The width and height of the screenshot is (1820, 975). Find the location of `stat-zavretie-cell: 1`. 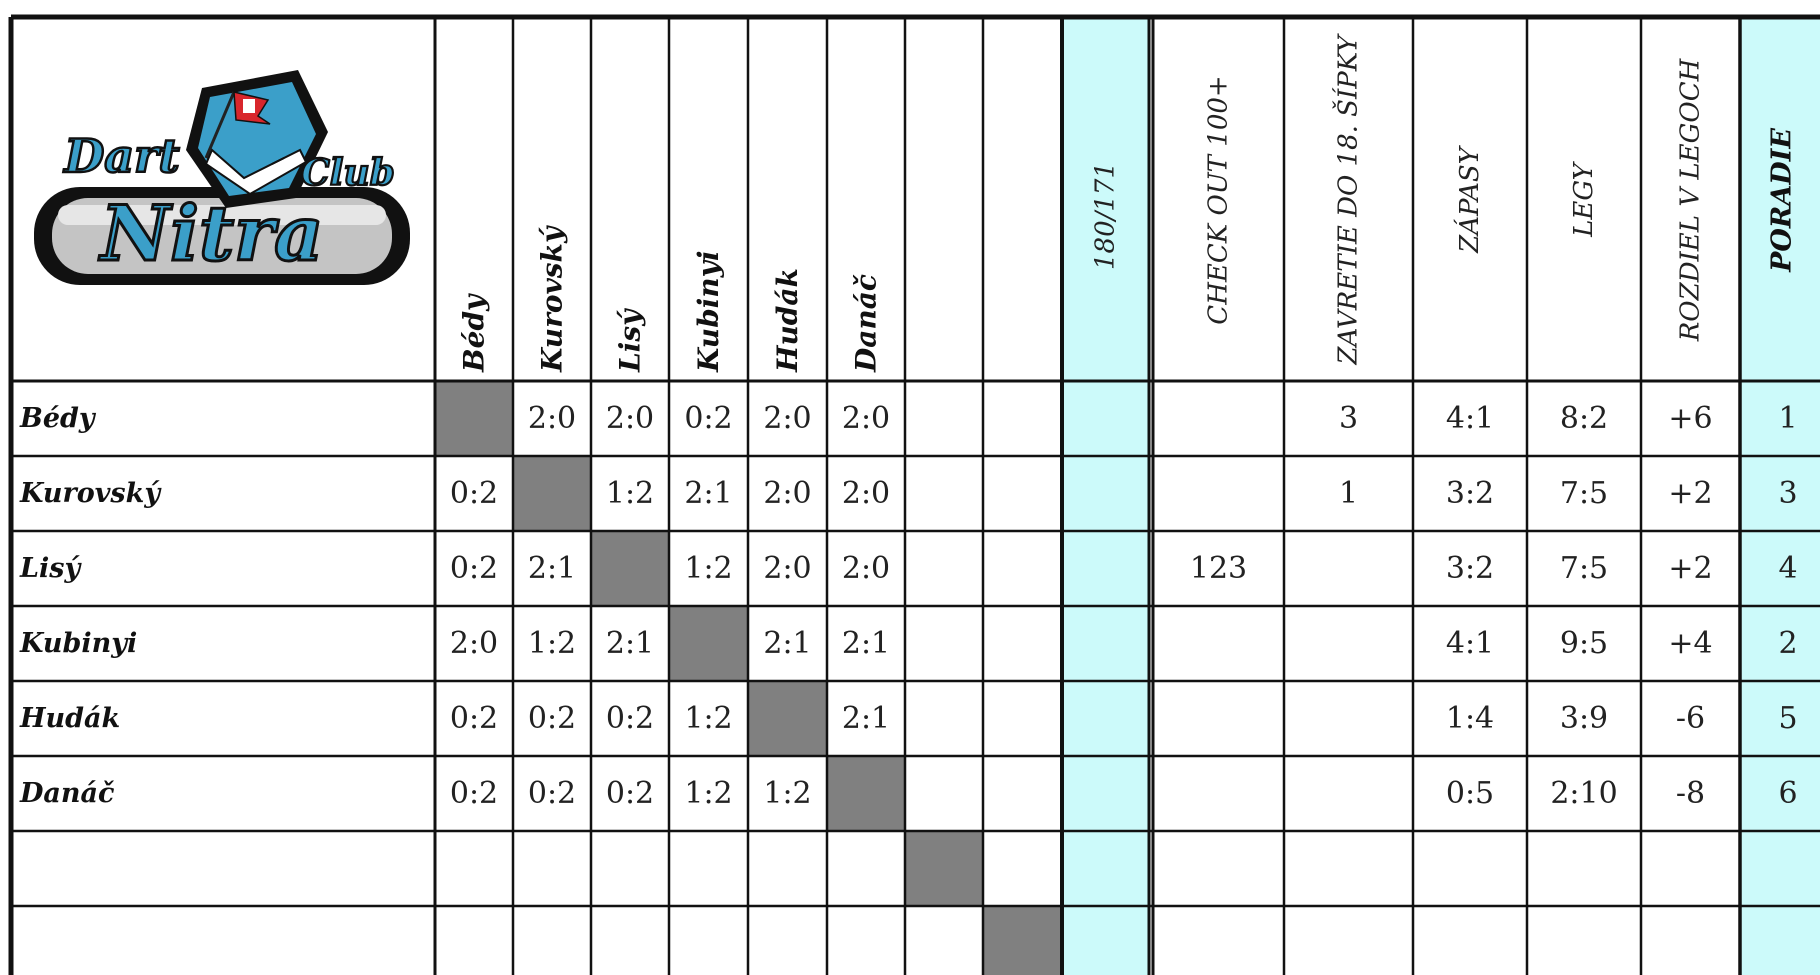

stat-zavretie-cell: 1 is located at coordinates (1348, 493).